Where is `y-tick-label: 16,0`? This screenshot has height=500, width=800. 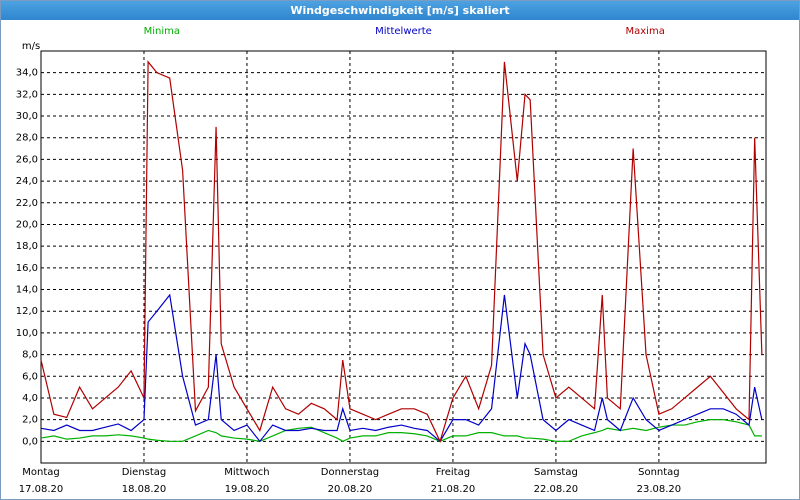
y-tick-label: 16,0 is located at coordinates (27, 268).